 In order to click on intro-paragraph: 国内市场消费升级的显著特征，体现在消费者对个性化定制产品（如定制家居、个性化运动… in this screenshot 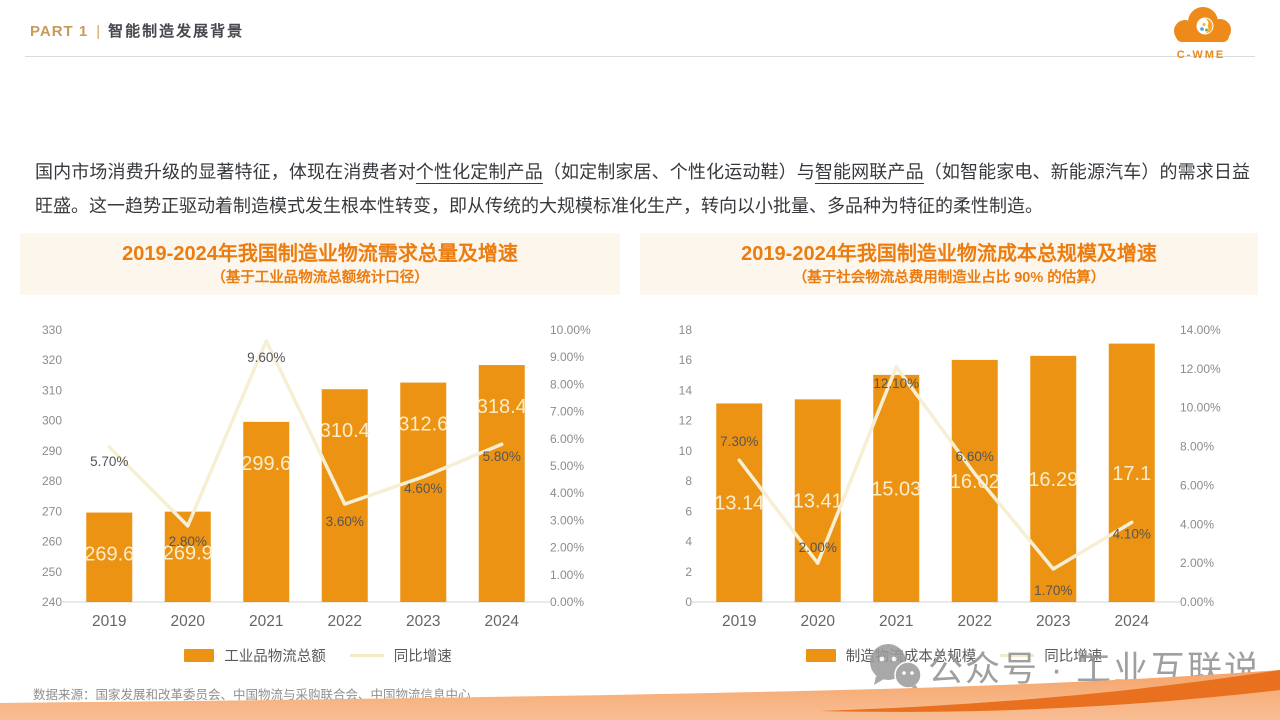, I will do `click(642, 189)`.